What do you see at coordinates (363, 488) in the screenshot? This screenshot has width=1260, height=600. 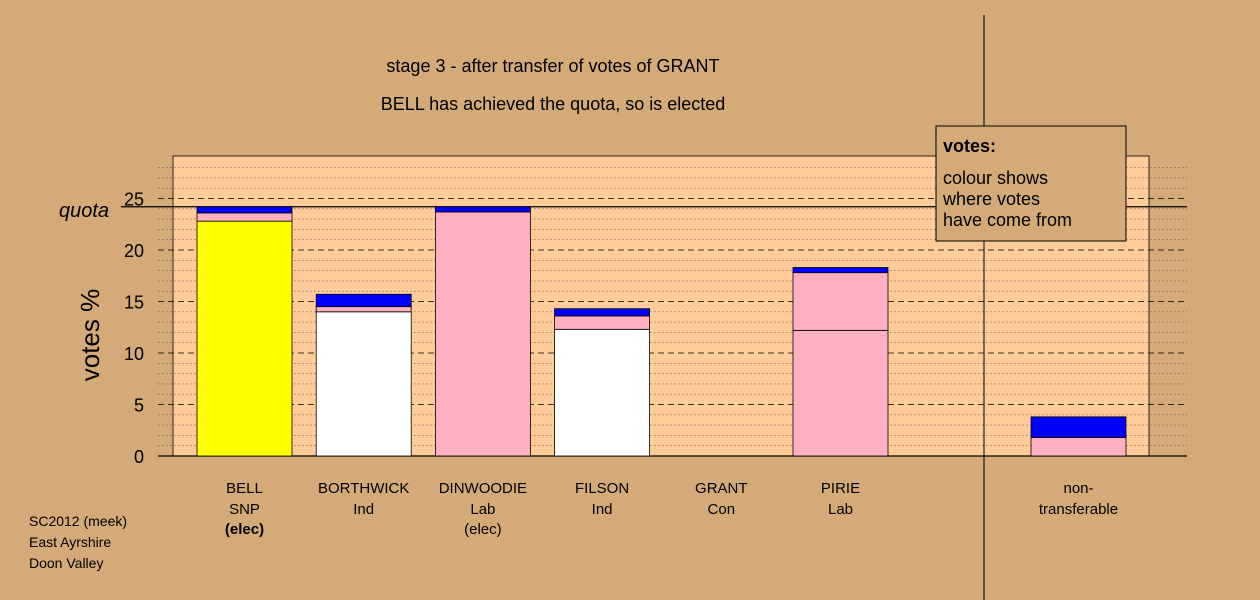 I see `candidate-name: BORTHWICK` at bounding box center [363, 488].